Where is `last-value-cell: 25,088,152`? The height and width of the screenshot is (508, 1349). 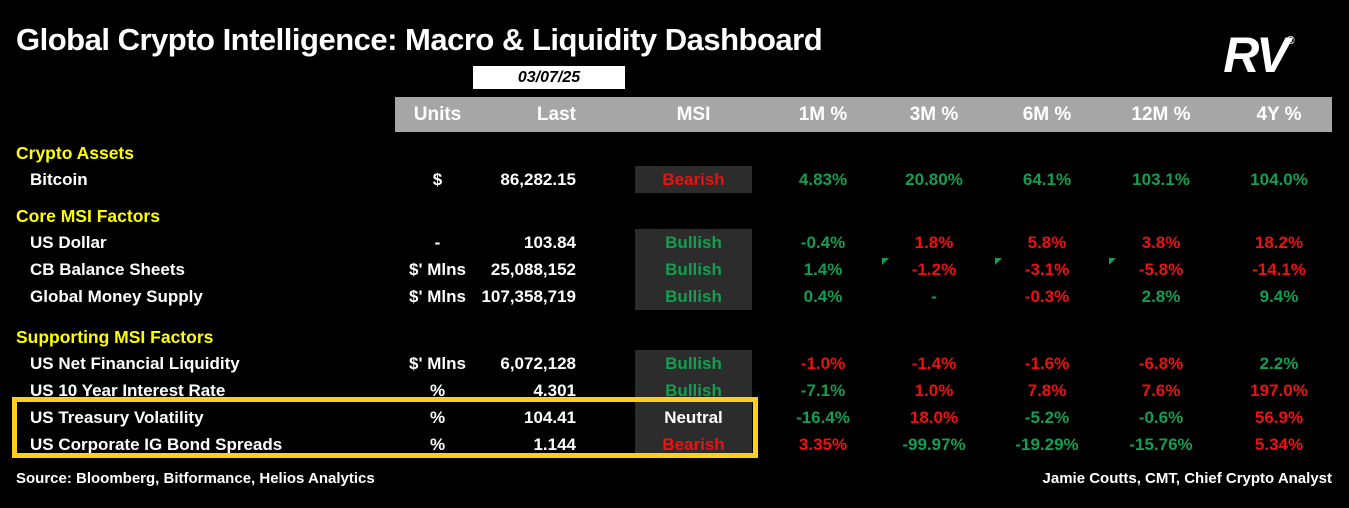
last-value-cell: 25,088,152 is located at coordinates (533, 269).